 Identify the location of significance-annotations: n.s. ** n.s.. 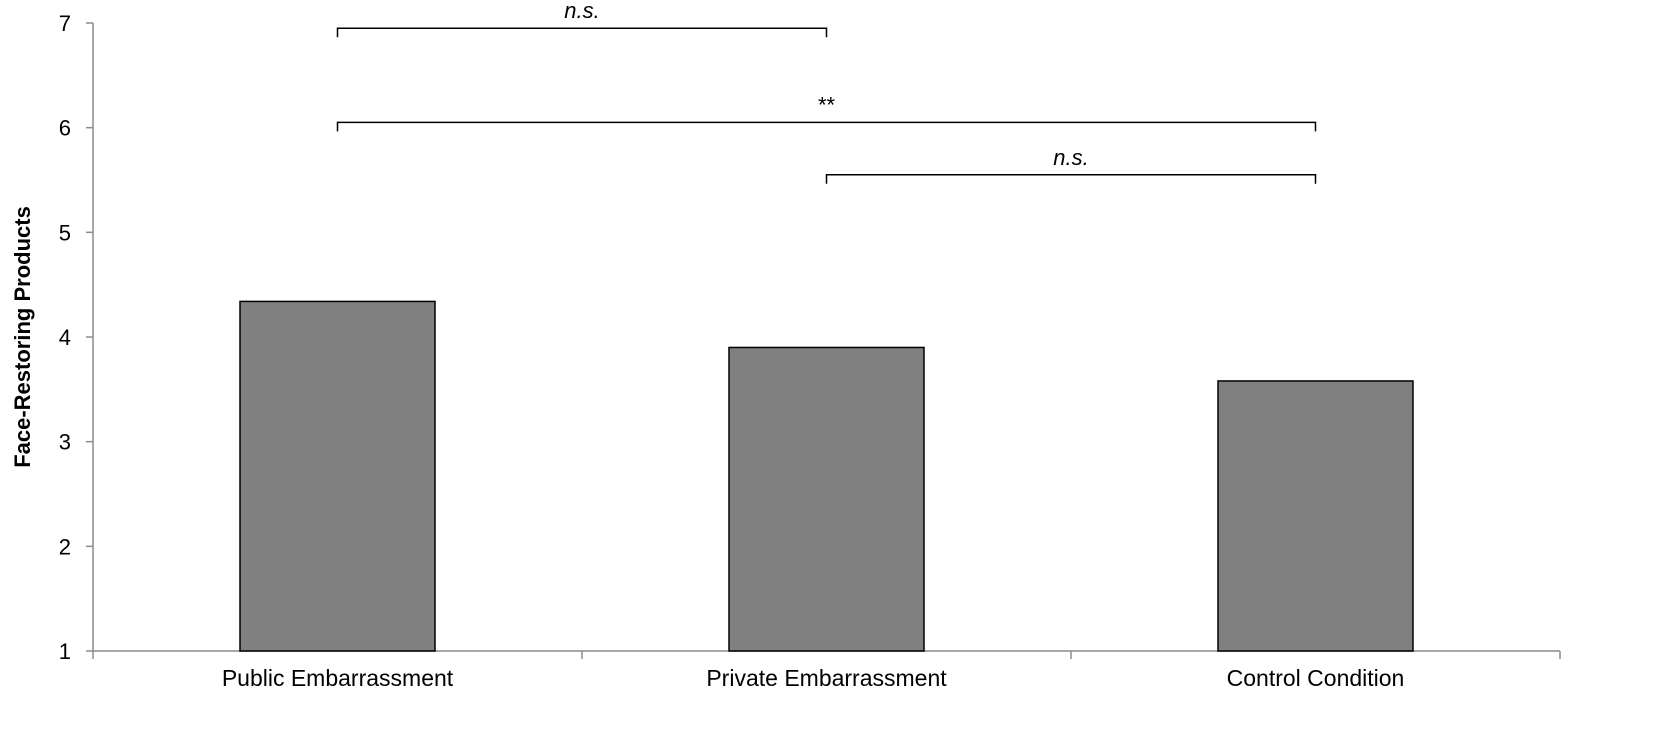
(826, 92).